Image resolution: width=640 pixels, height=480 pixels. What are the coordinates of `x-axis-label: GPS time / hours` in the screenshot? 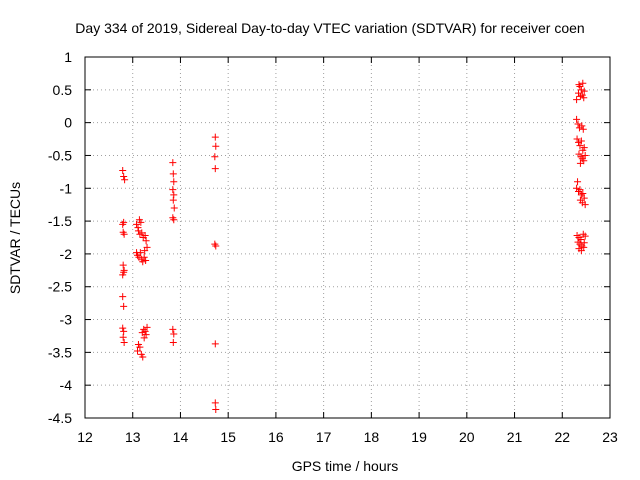 It's located at (345, 466).